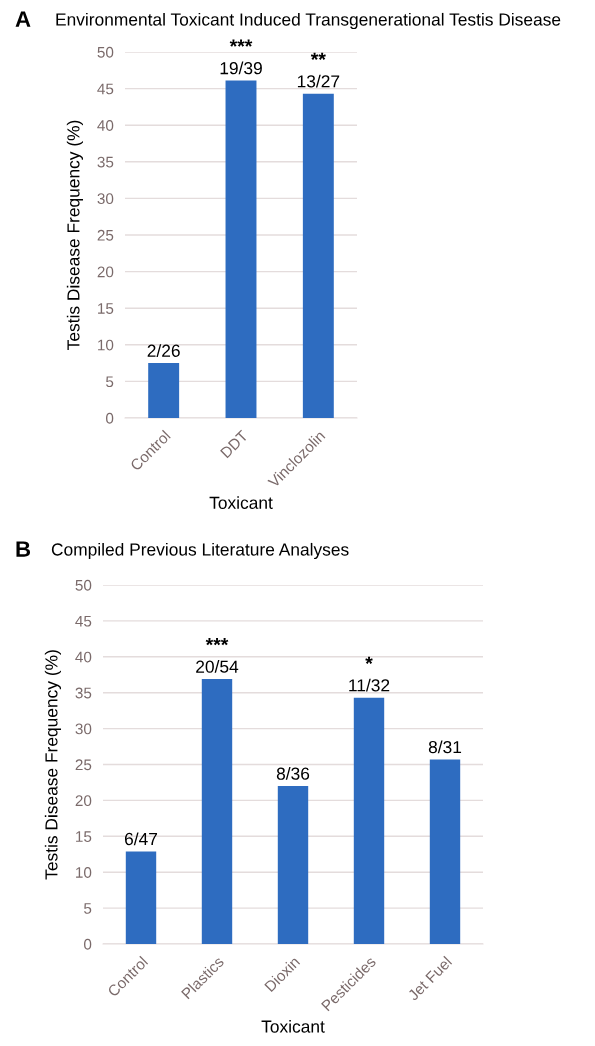 Image resolution: width=595 pixels, height=1046 pixels. What do you see at coordinates (369, 685) in the screenshot?
I see `data-label: 11/32` at bounding box center [369, 685].